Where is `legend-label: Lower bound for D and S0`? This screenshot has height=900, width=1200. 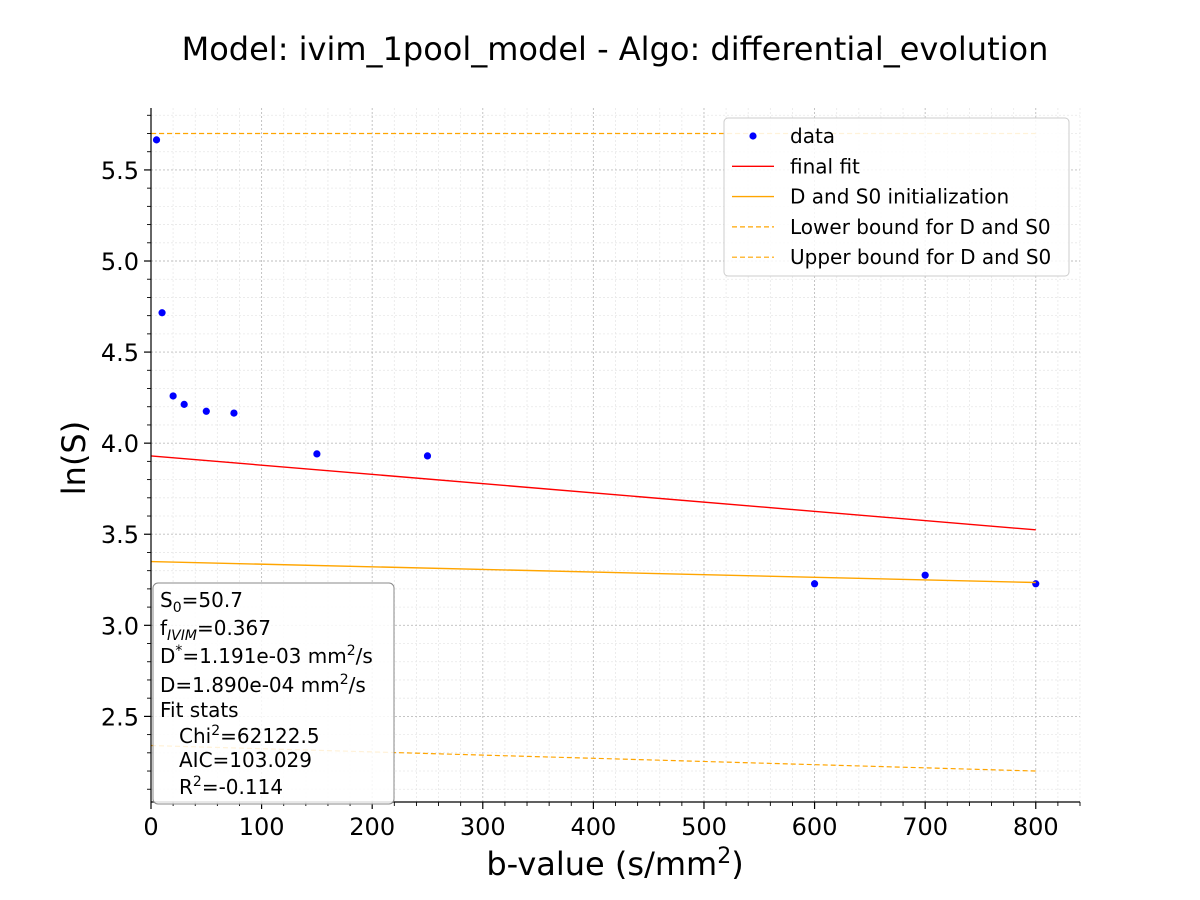 legend-label: Lower bound for D and S0 is located at coordinates (920, 227).